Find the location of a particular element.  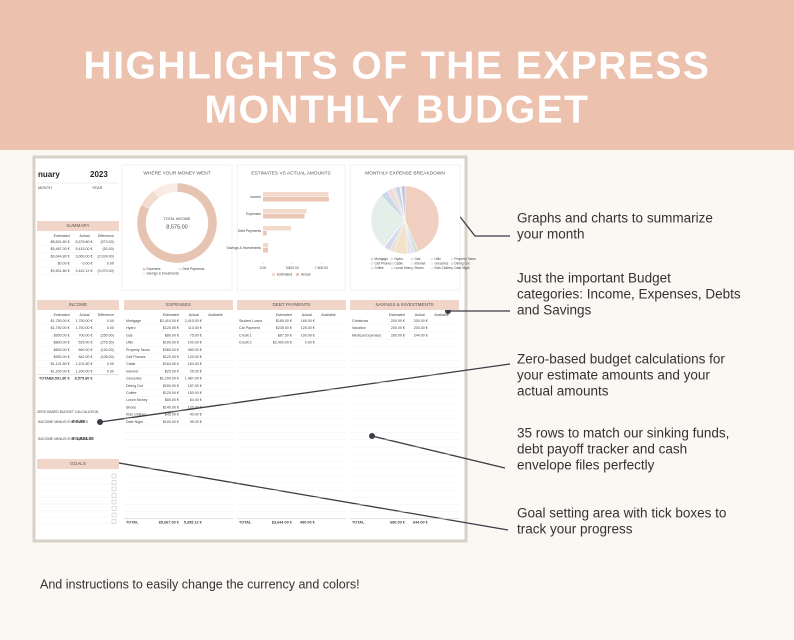

year: 2023 is located at coordinates (99, 174).